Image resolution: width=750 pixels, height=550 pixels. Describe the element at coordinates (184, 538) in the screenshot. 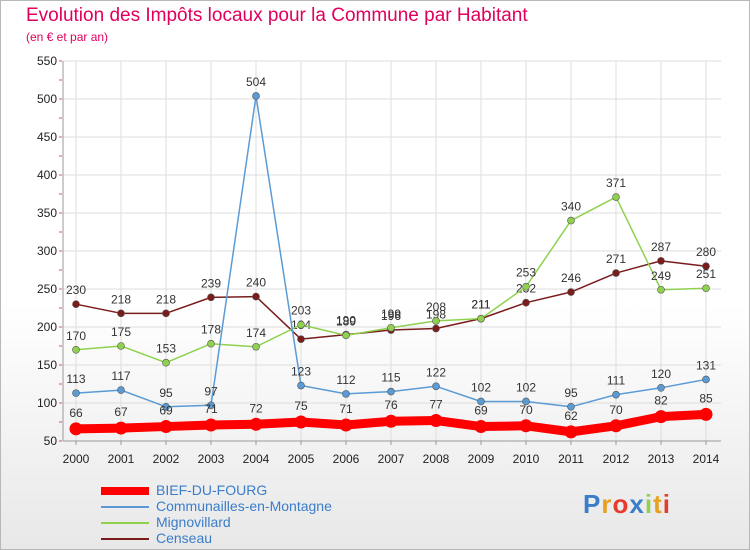

I see `legend-label: Censeau` at that location.